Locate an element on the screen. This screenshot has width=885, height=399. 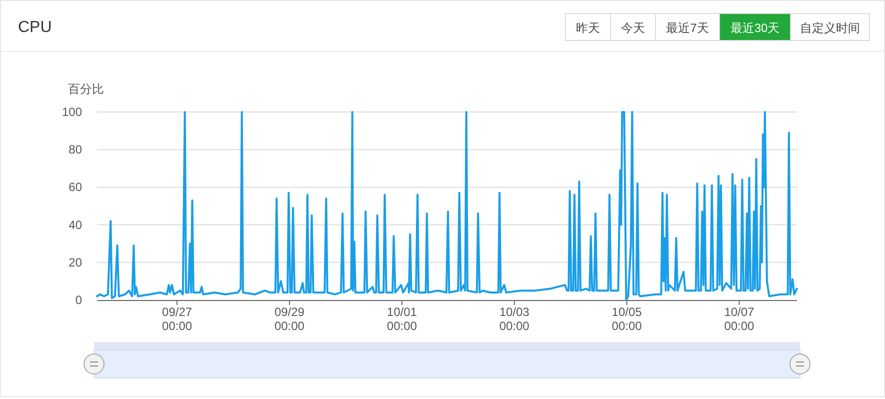
x-tick-label: 10/03 00:00 is located at coordinates (514, 319).